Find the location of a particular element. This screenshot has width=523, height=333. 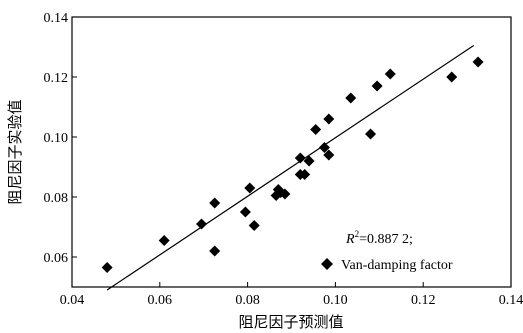

x-axis-title: 阻尼因子预测值 is located at coordinates (290, 322).